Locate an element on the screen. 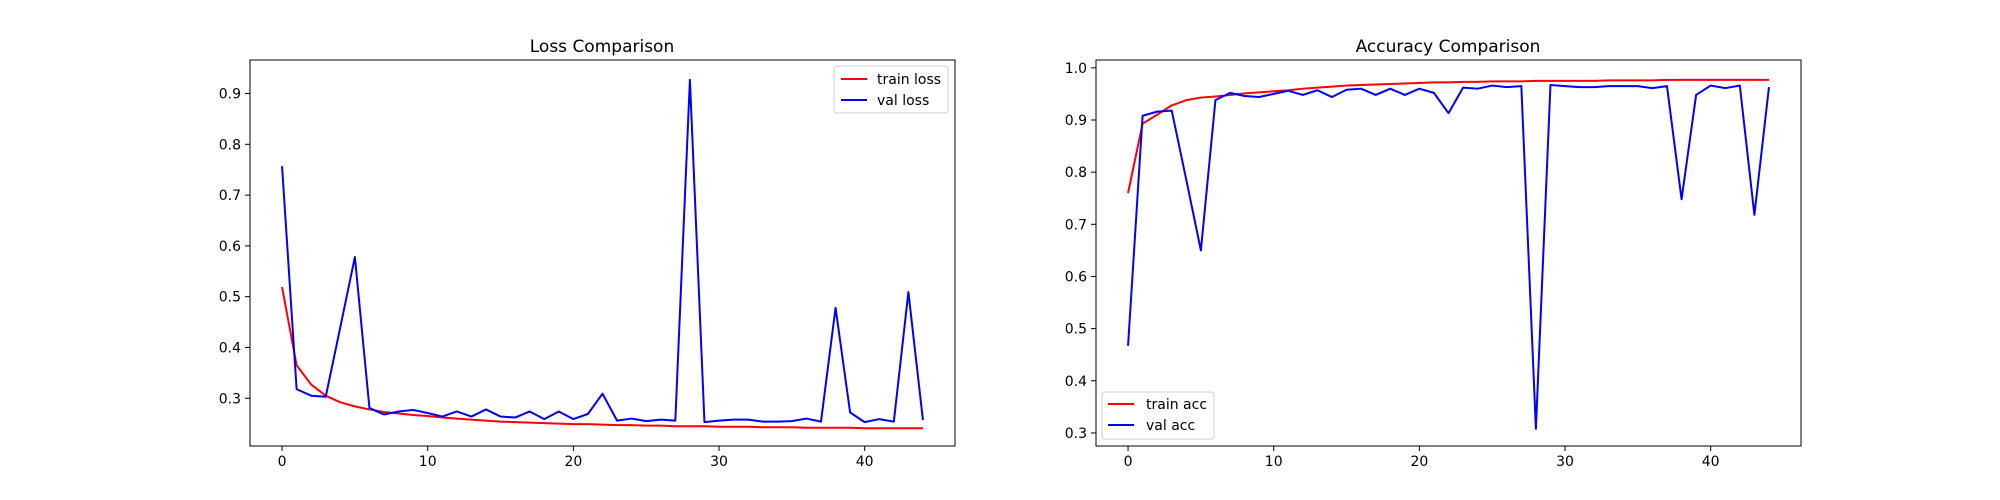 The height and width of the screenshot is (500, 2000). loss-legend-box is located at coordinates (891, 89).